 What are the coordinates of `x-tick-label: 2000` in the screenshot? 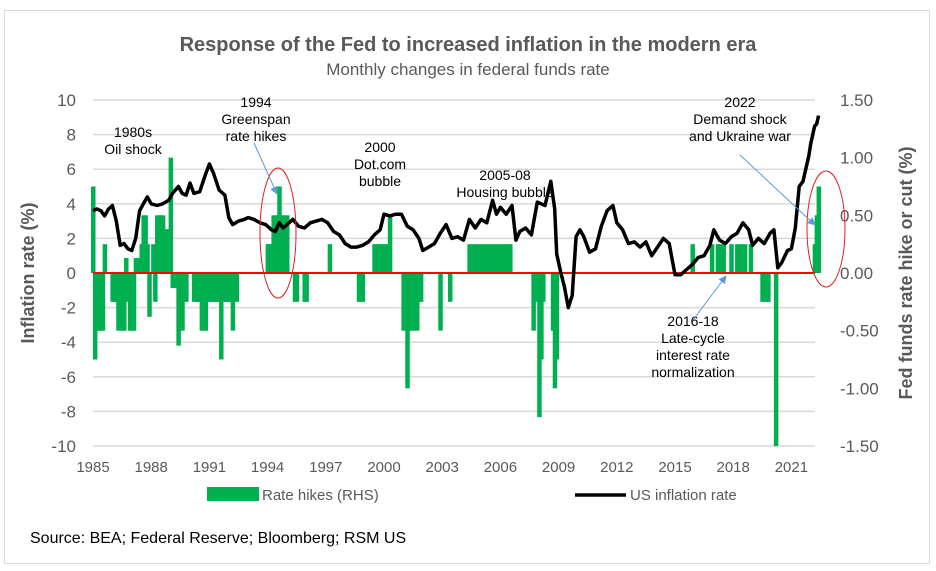 It's located at (383, 467).